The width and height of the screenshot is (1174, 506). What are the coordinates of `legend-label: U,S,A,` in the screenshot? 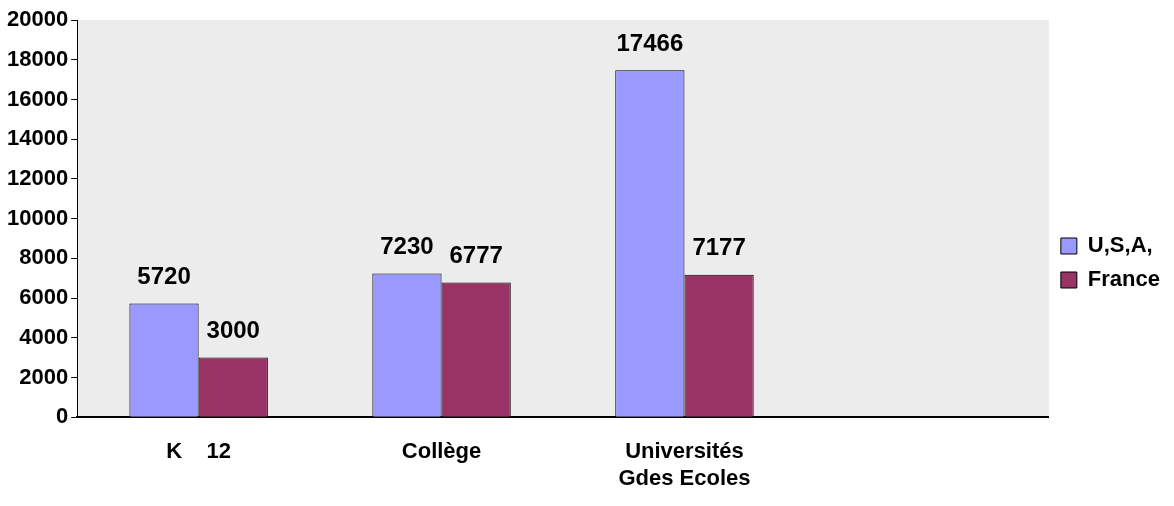 It's located at (1120, 245).